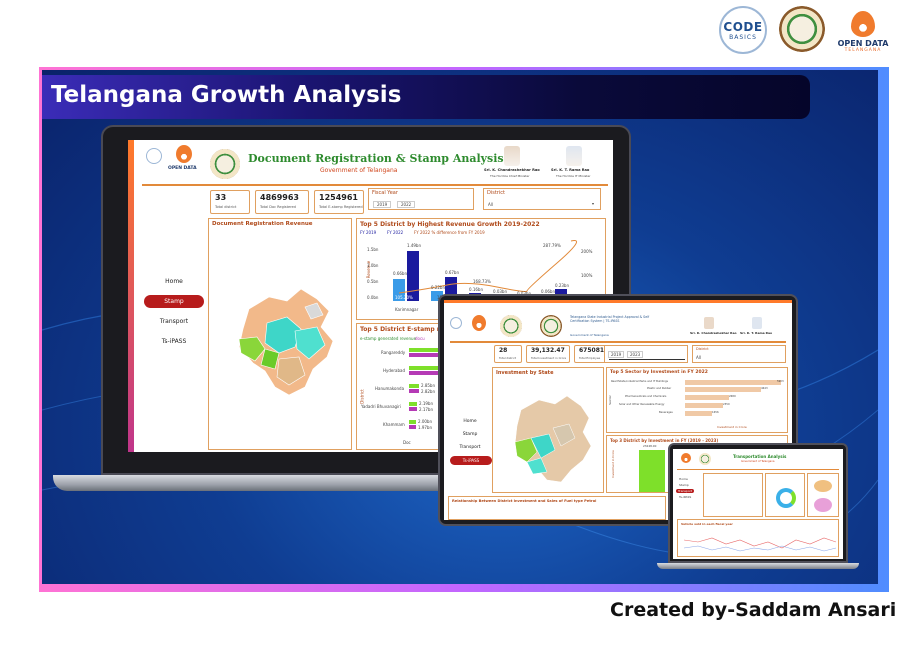  What do you see at coordinates (863, 32) in the screenshot?
I see `open-data-flame-icon: OPEN DATA TELANGANA` at bounding box center [863, 32].